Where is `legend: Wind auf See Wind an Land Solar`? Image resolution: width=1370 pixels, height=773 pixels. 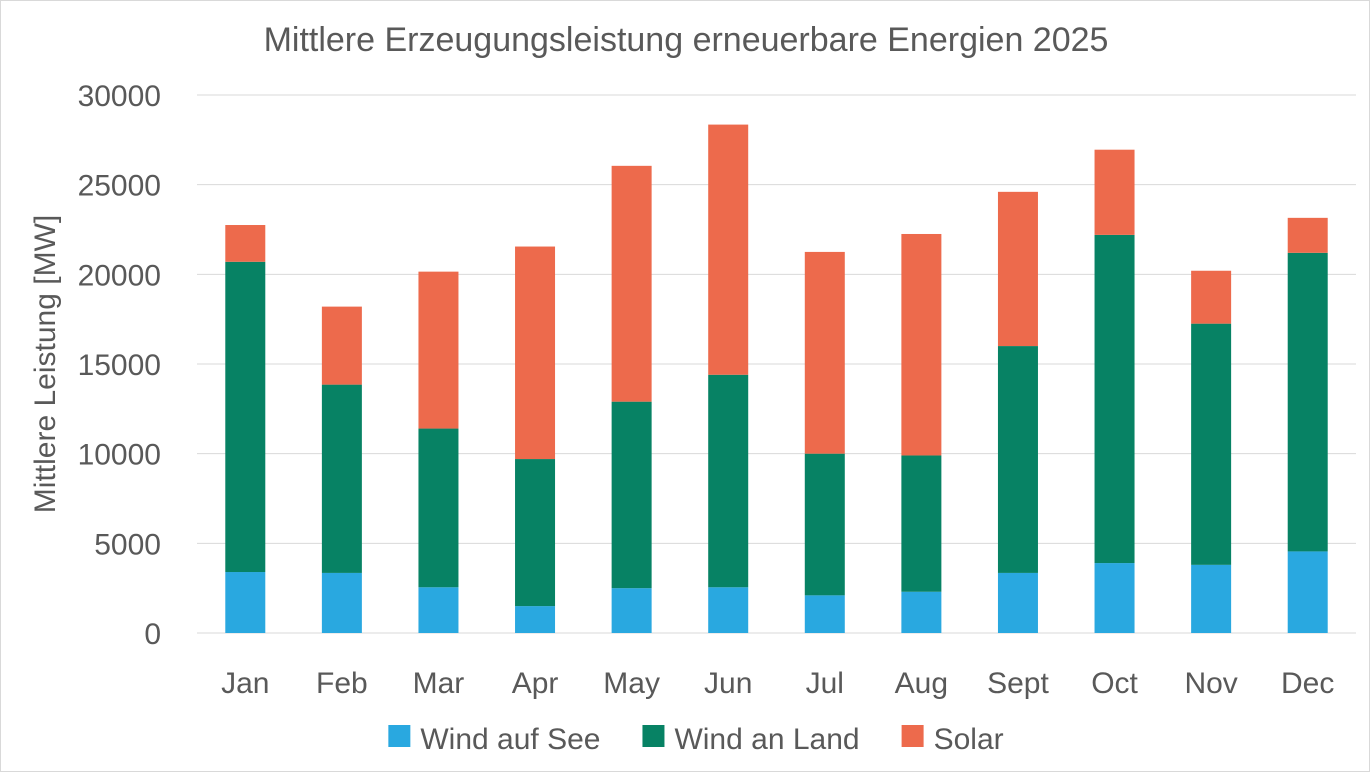 legend: Wind auf See Wind an Land Solar is located at coordinates (696, 739).